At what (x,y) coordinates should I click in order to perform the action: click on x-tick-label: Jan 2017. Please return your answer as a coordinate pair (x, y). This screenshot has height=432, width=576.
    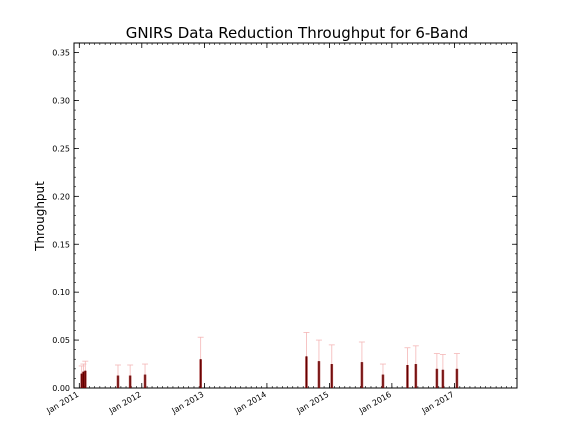
    Looking at the image, I should click on (438, 403).